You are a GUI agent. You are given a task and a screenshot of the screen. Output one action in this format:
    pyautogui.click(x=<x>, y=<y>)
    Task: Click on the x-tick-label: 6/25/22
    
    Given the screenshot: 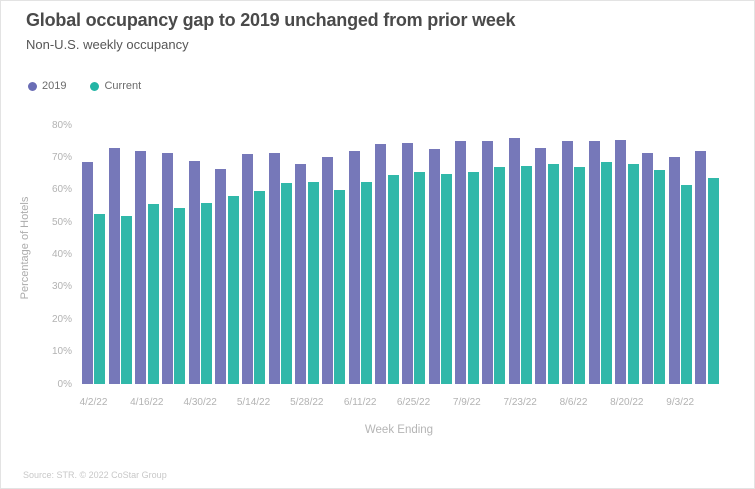 What is the action you would take?
    pyautogui.click(x=413, y=402)
    